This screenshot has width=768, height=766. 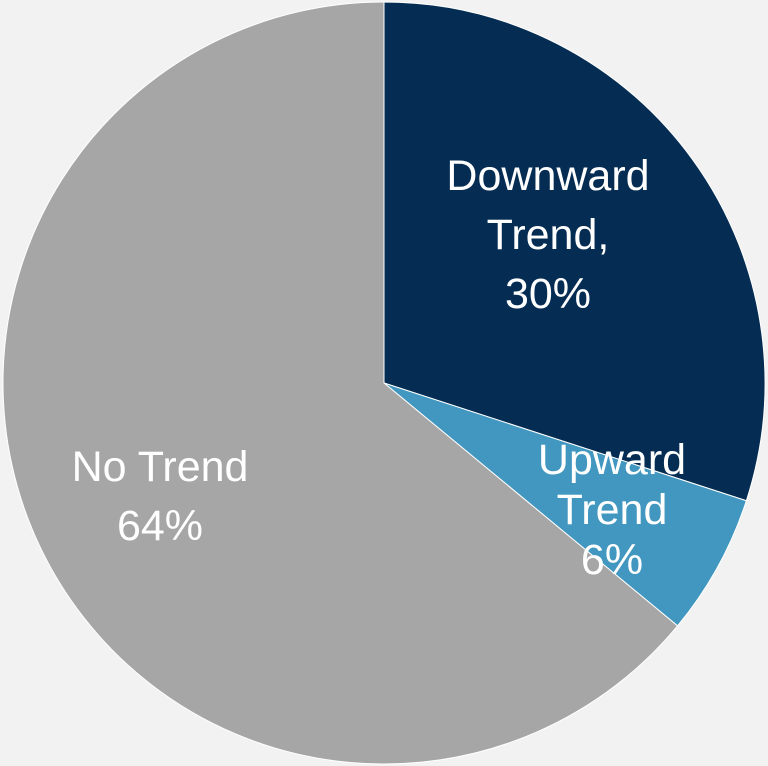 I want to click on data-label-no-trend: No Trend 64%, so click(x=160, y=496).